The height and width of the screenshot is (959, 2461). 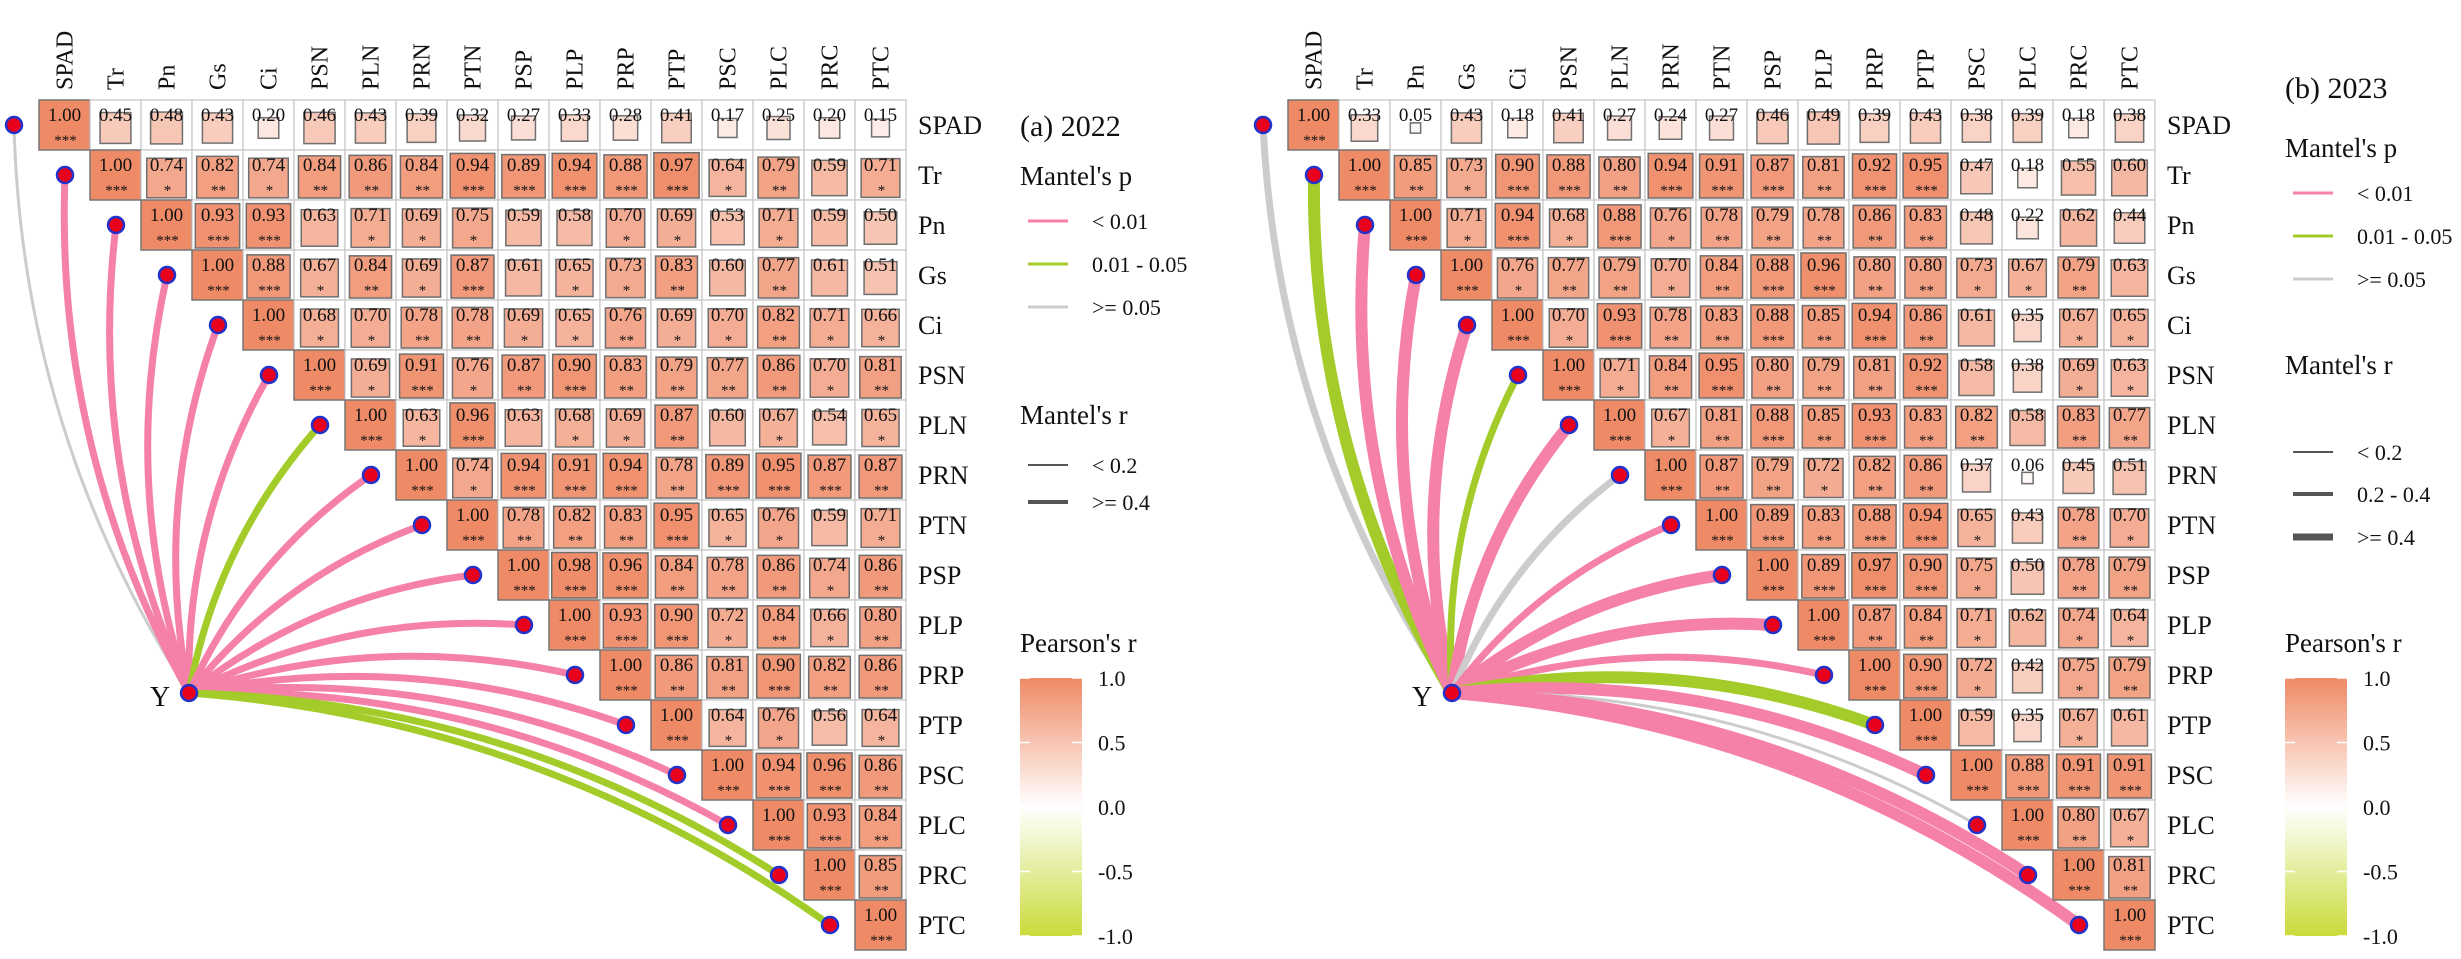 I want to click on cell-value: 0.96, so click(x=1823, y=265).